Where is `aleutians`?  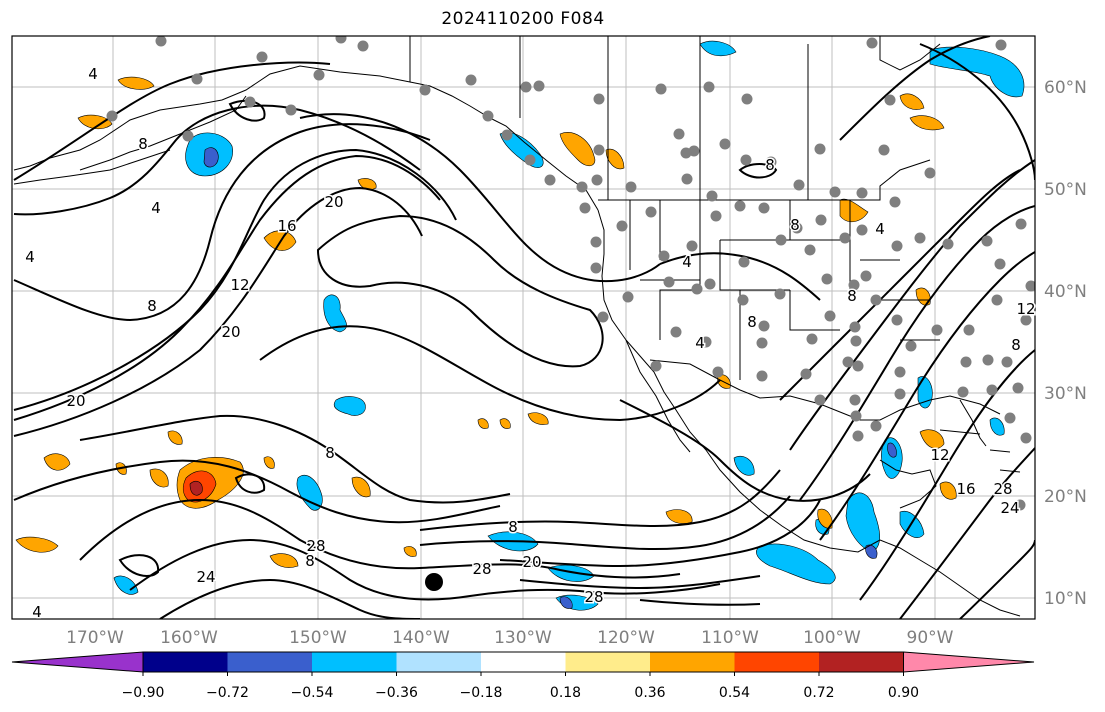 aleutians is located at coordinates (92, 167).